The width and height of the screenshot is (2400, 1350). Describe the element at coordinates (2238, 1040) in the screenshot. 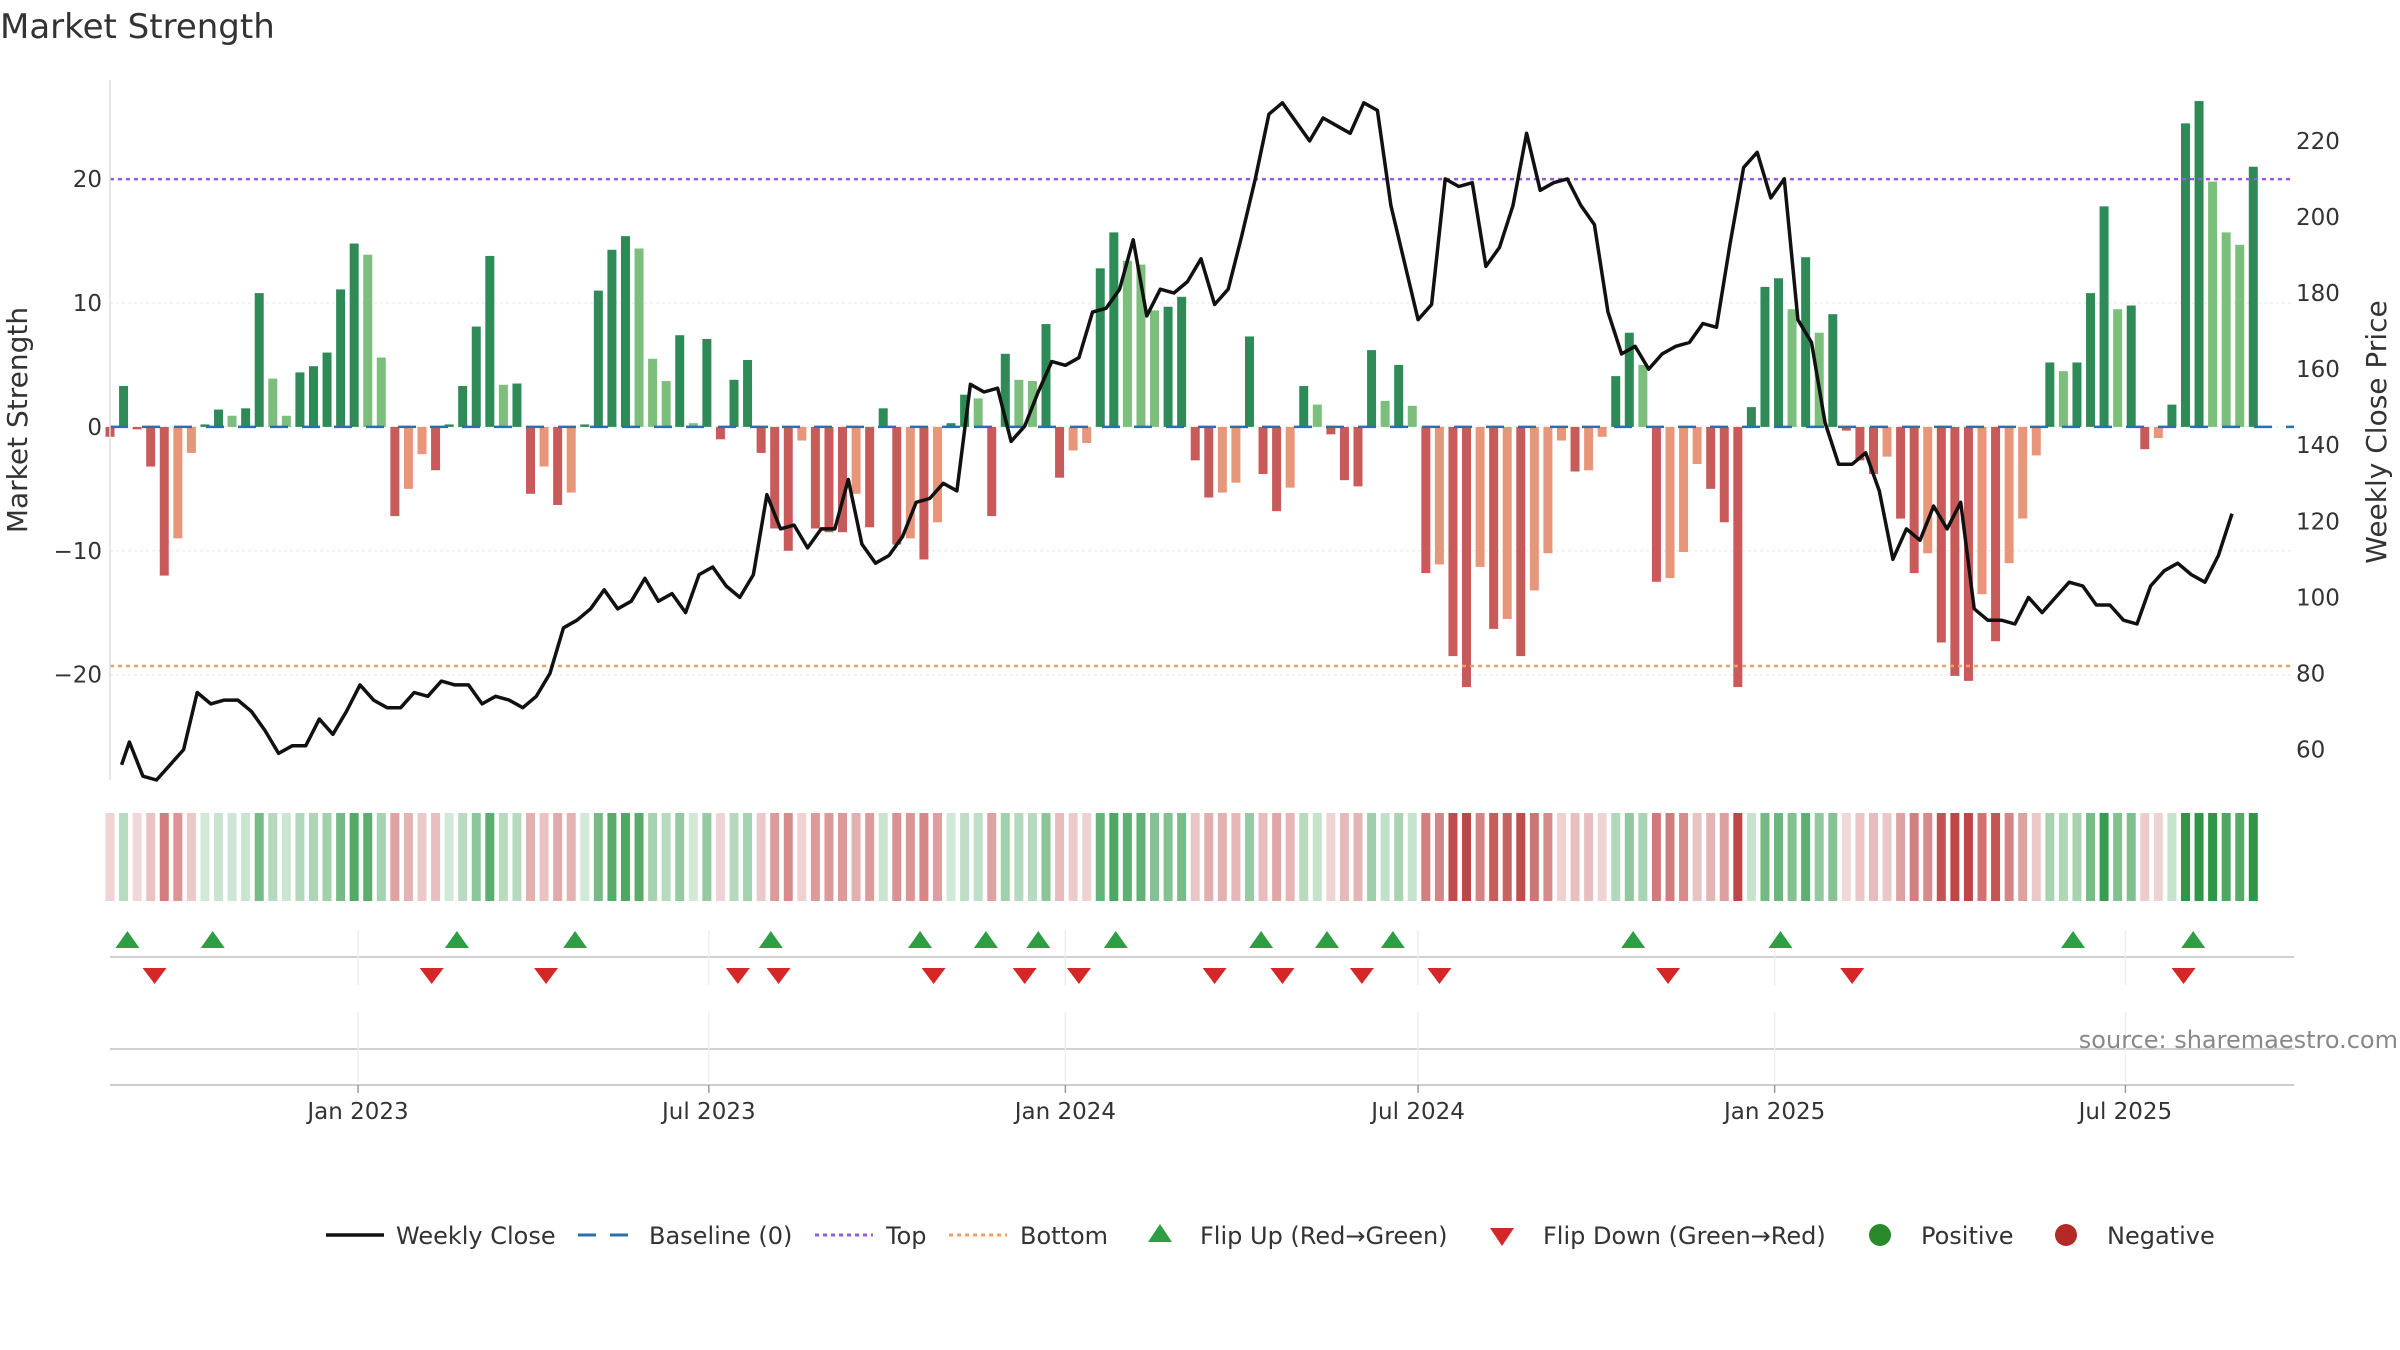

I see `source-credit: source: sharemaestro.com` at that location.